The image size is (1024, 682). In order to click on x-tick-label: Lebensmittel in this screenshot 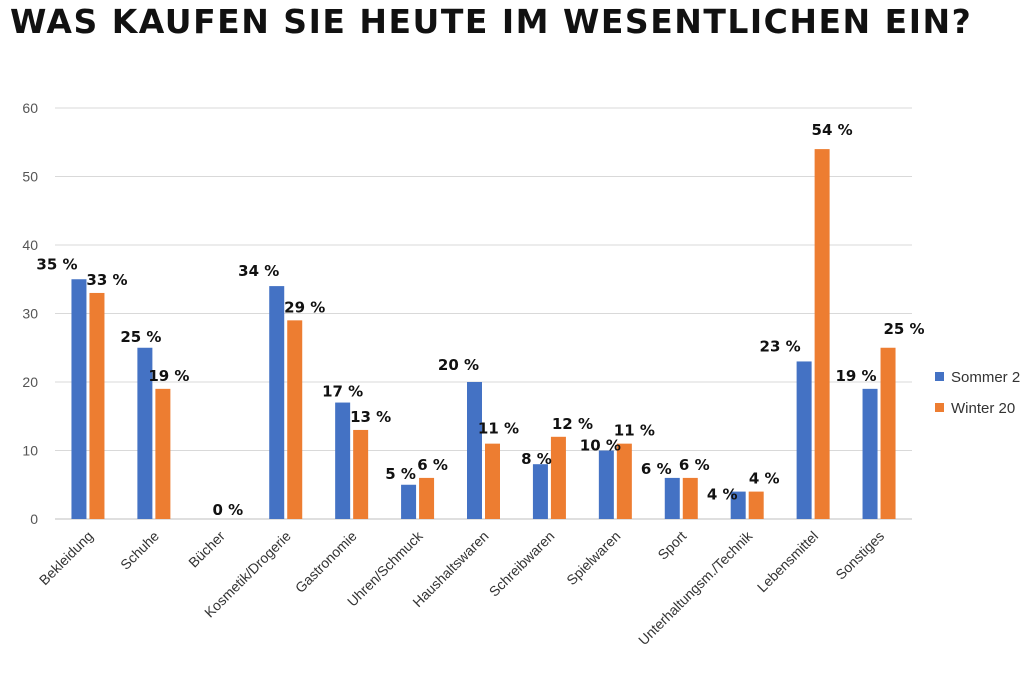, I will do `click(787, 561)`.